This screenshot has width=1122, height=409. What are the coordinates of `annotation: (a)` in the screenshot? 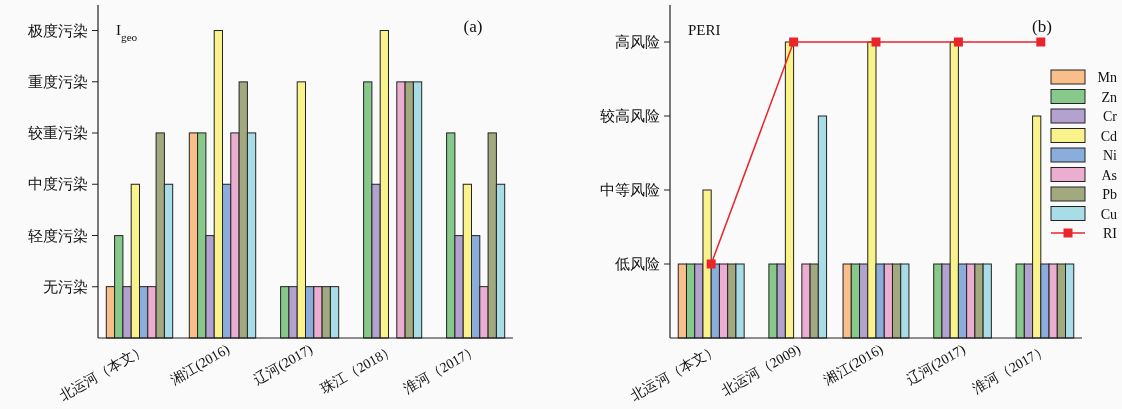 It's located at (473, 26).